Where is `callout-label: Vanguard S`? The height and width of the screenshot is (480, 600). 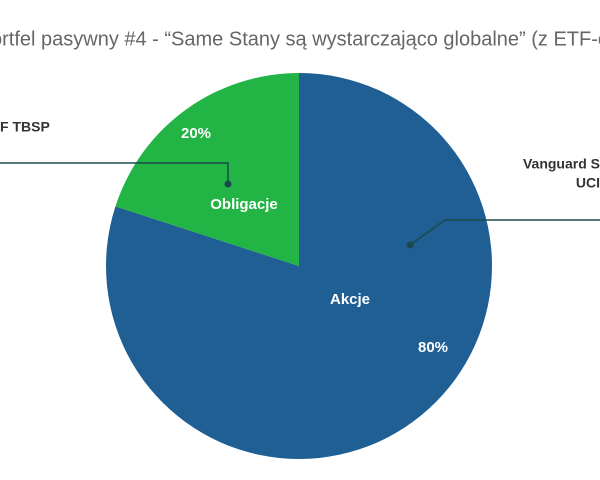 callout-label: Vanguard S is located at coordinates (561, 164).